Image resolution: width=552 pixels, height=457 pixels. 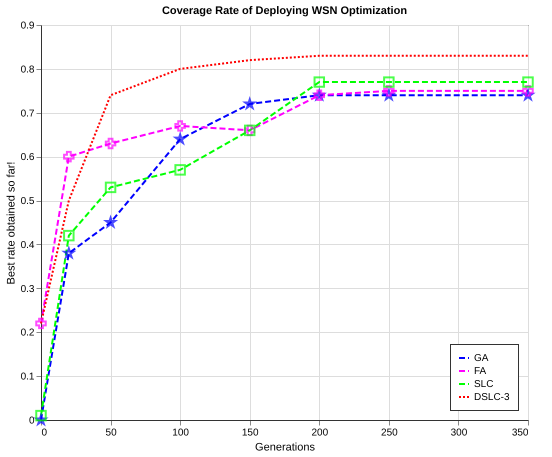 I want to click on legend-label: GA, so click(x=481, y=358).